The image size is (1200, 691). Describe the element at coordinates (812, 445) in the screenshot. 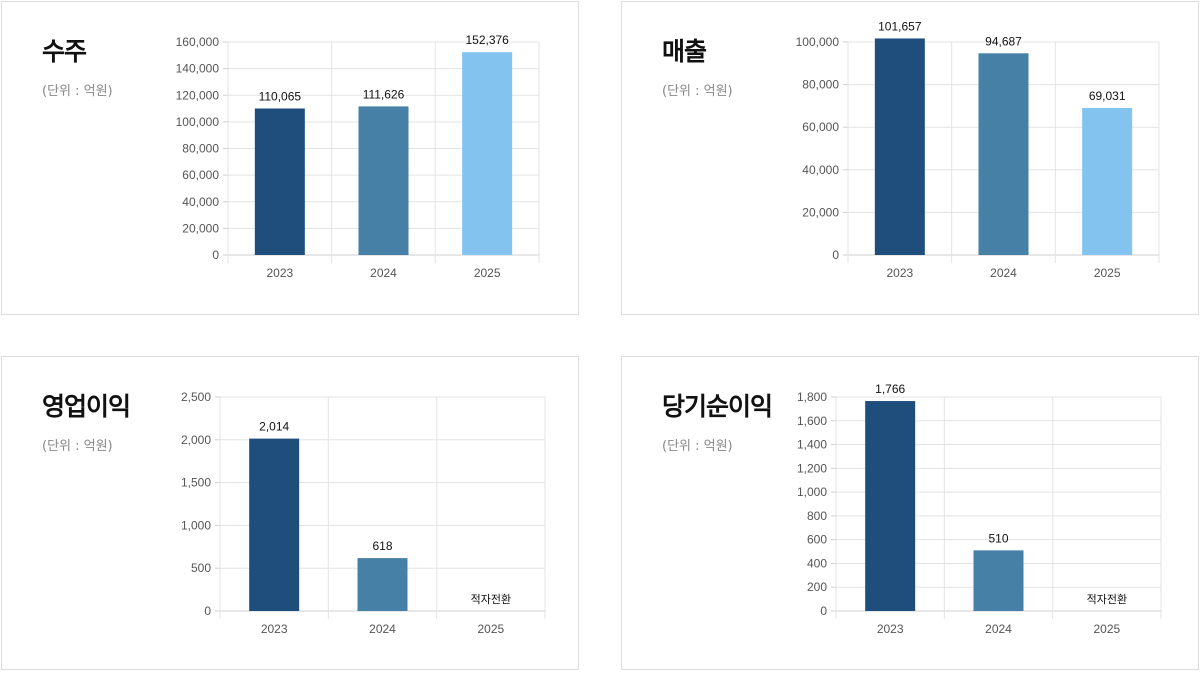

I see `y-tick-label: 1,400` at that location.